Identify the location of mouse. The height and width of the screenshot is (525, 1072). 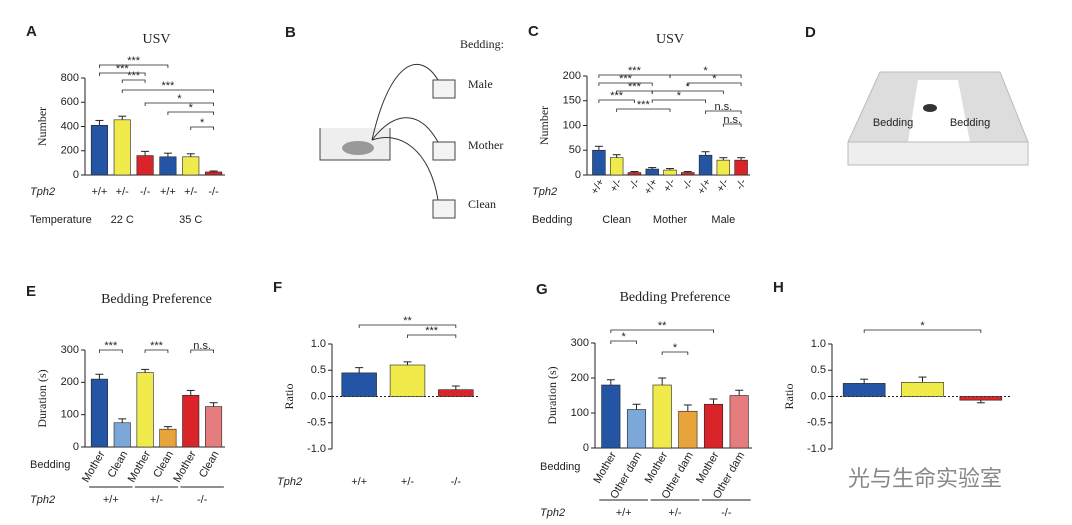
(930, 108).